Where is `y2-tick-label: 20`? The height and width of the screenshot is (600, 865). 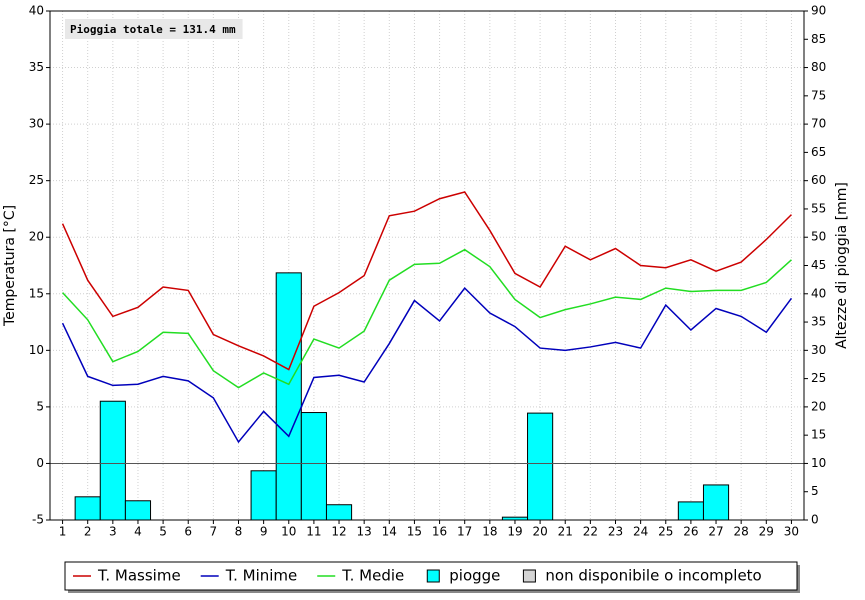
y2-tick-label: 20 is located at coordinates (818, 406).